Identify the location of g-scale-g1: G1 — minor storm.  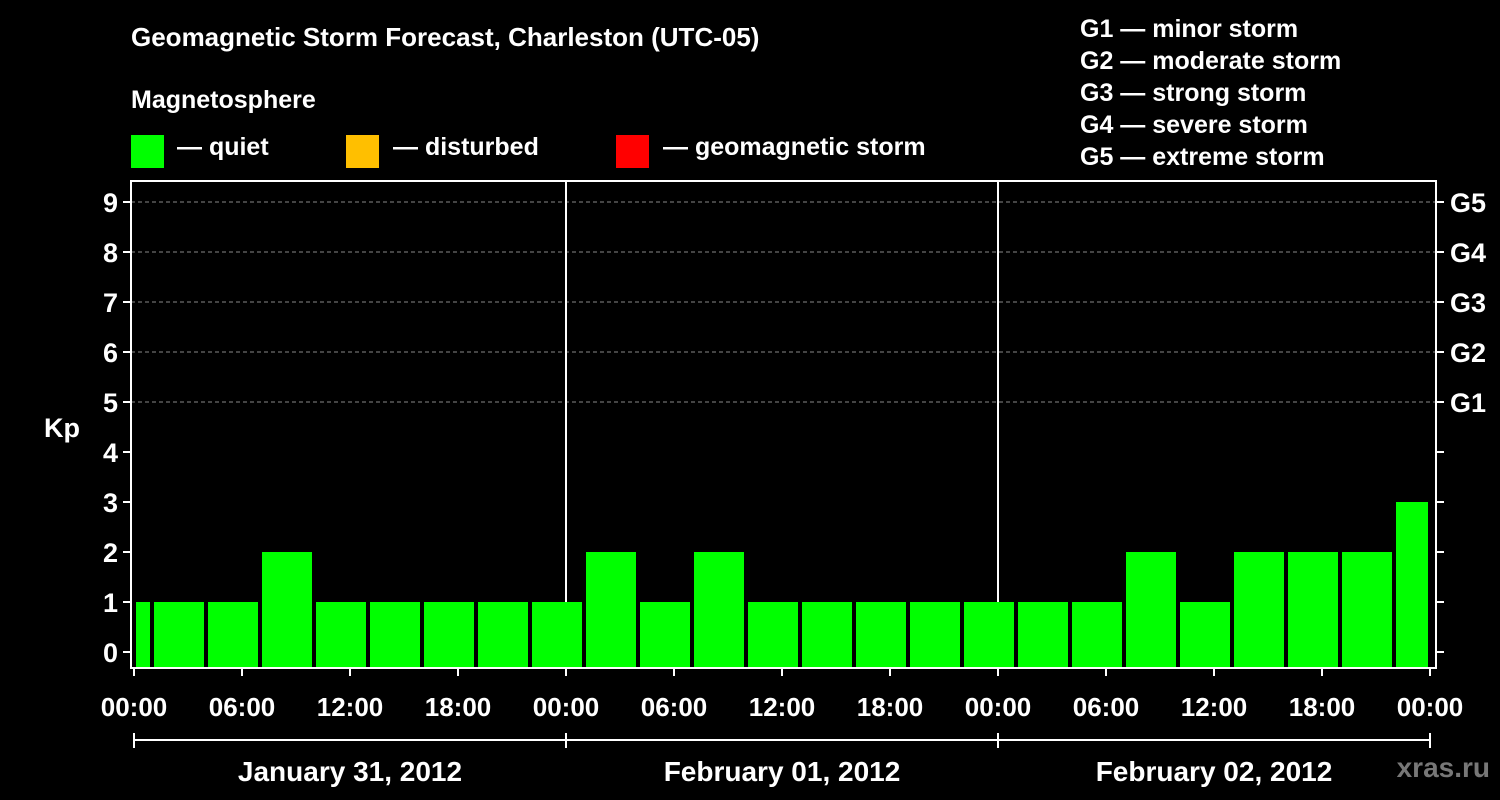
(1189, 29).